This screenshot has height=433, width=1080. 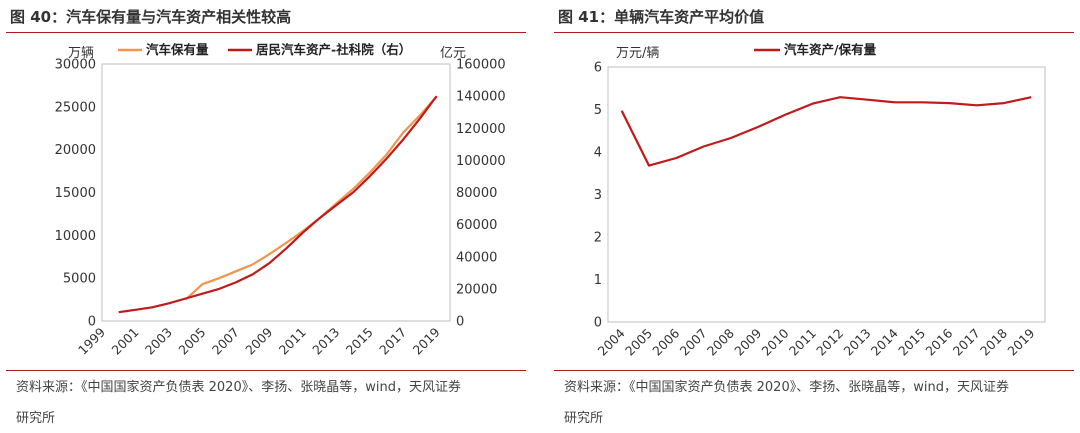 I want to click on y-right-tick-label: 140000, so click(x=481, y=97).